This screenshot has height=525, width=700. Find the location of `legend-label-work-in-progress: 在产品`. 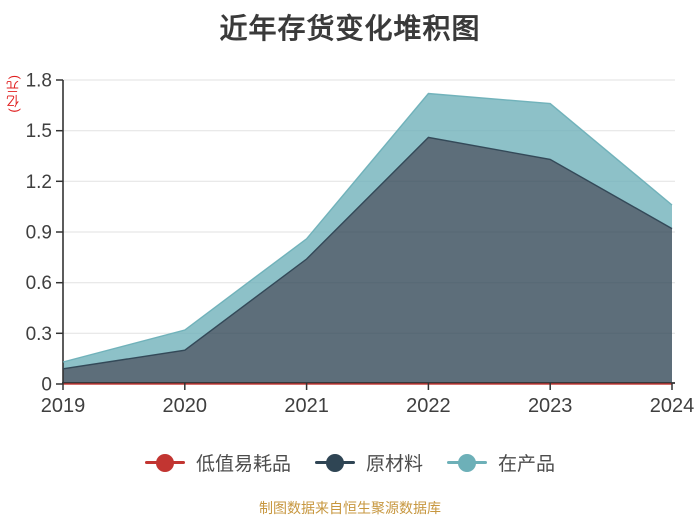

legend-label-work-in-progress: 在产品 is located at coordinates (527, 464).